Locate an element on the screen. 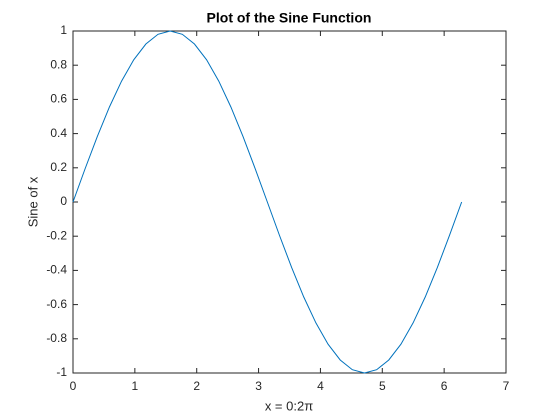  x-tick-label: 7 is located at coordinates (506, 386).